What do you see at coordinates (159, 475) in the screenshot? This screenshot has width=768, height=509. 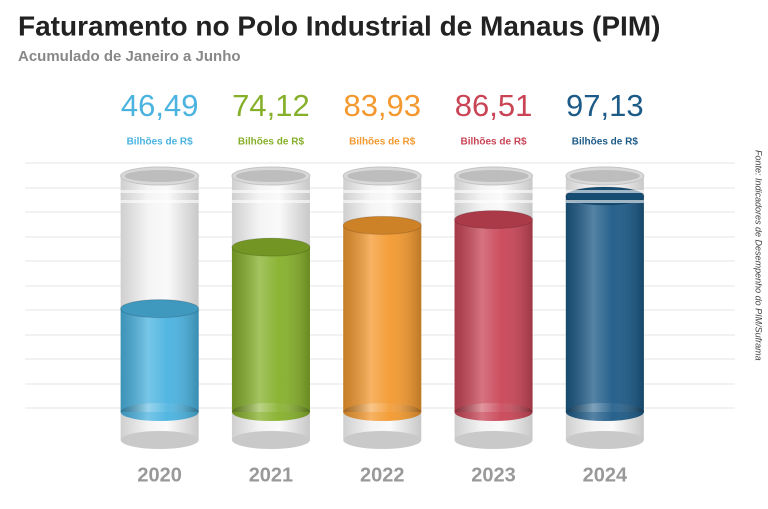 I see `x-tick-label: 2020` at bounding box center [159, 475].